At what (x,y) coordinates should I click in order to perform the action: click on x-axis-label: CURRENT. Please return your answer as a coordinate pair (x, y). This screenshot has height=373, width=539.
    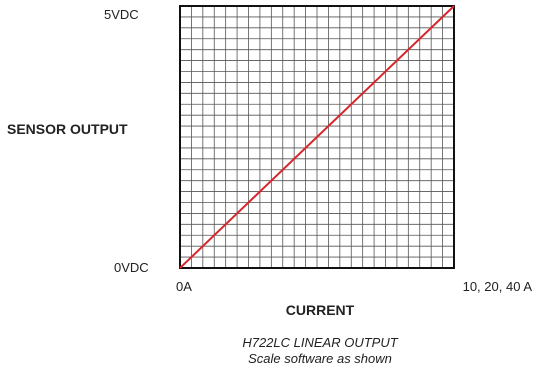
    Looking at the image, I should click on (320, 310).